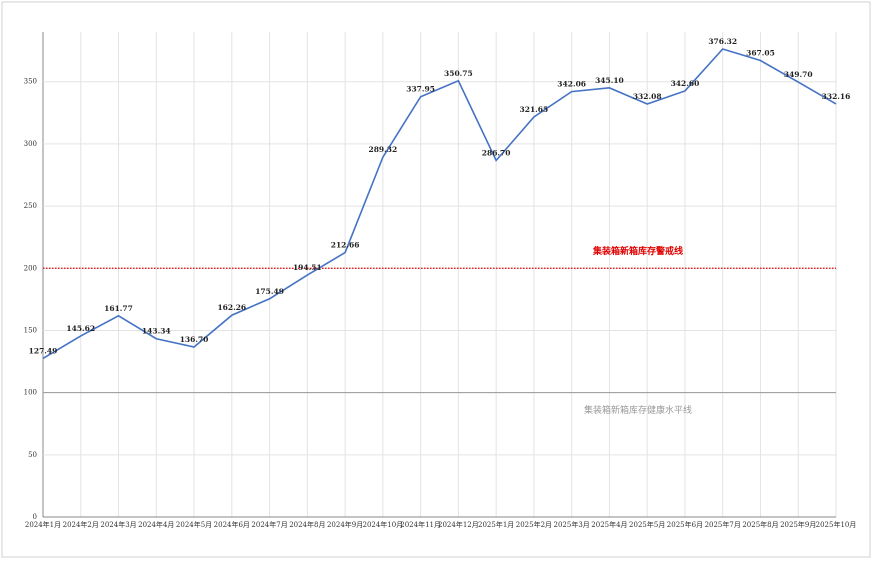 The height and width of the screenshot is (562, 874). What do you see at coordinates (269, 291) in the screenshot?
I see `data-label: 175.49` at bounding box center [269, 291].